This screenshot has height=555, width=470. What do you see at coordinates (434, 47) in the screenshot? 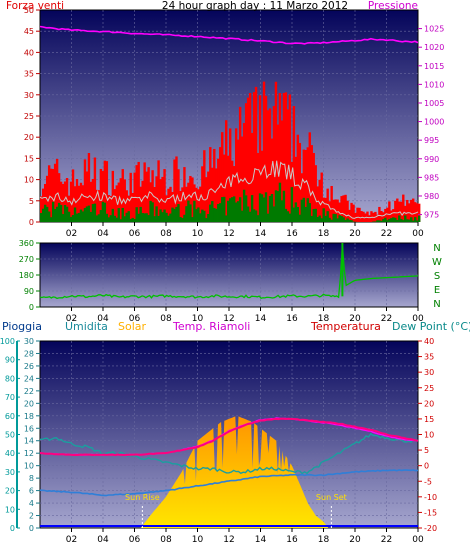
I see `pressure-y-tick-label: 1020` at bounding box center [434, 47].